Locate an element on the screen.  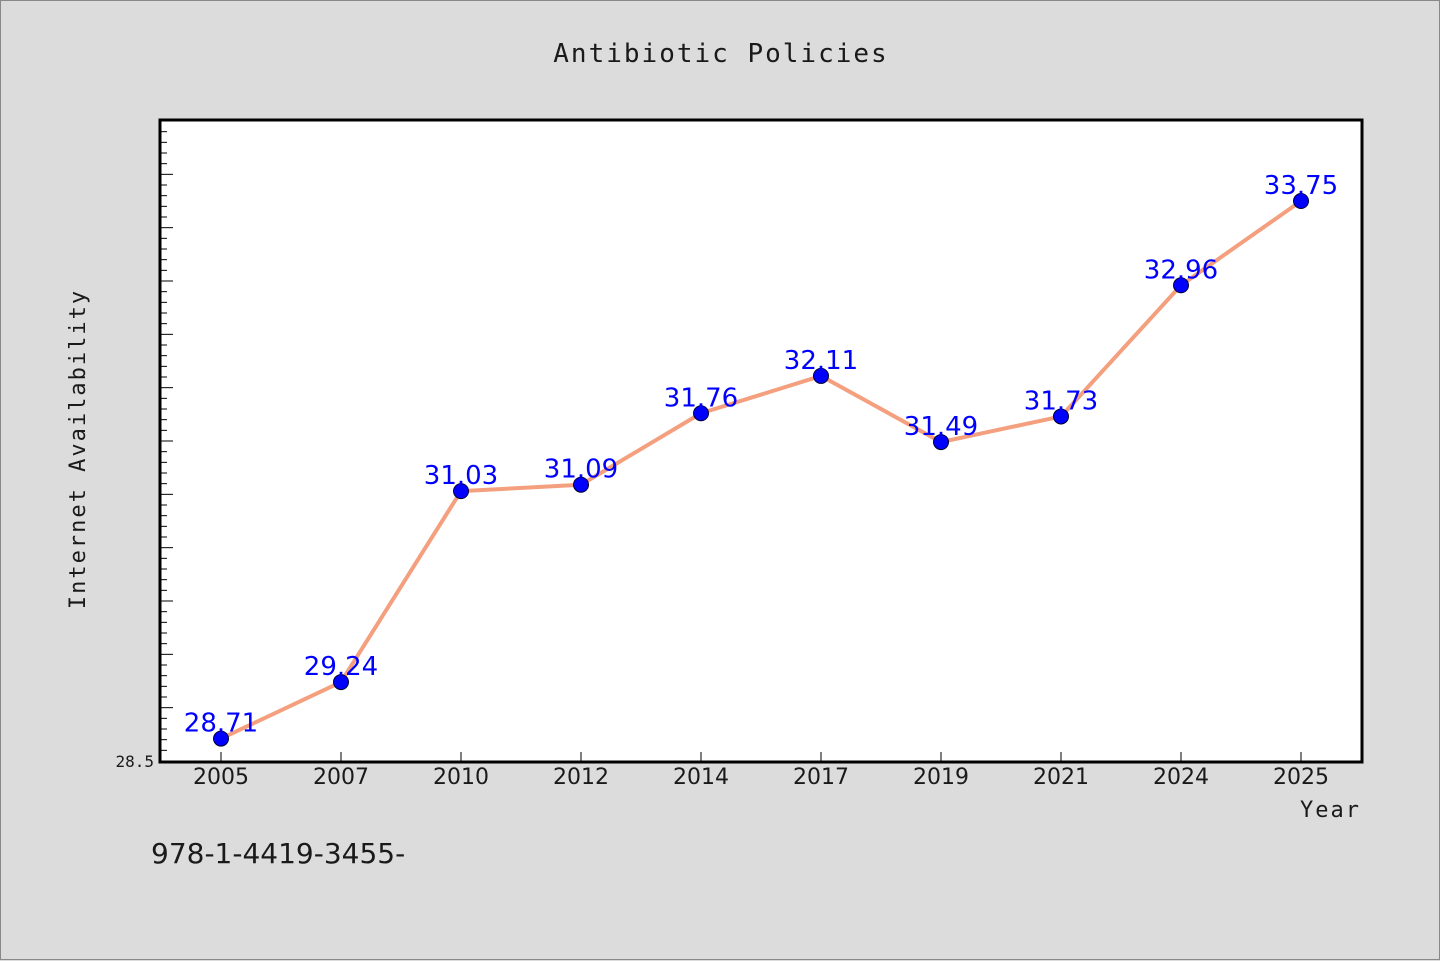
x-axis-label: Year is located at coordinates (1330, 810).